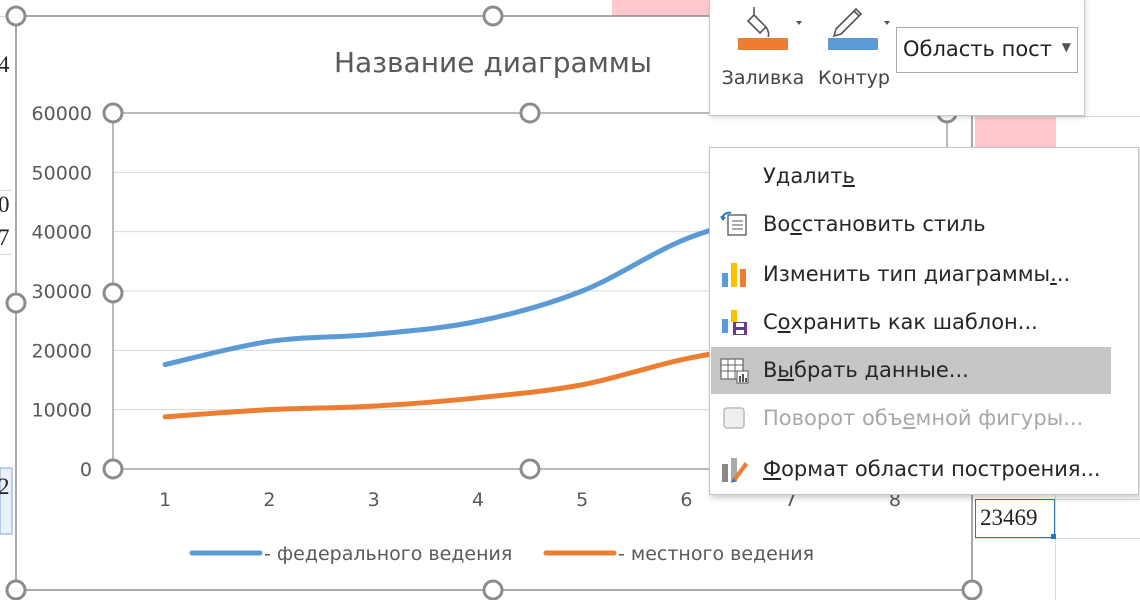 This screenshot has width=1140, height=600. Describe the element at coordinates (763, 78) in the screenshot. I see `fill-label: Заливка` at that location.